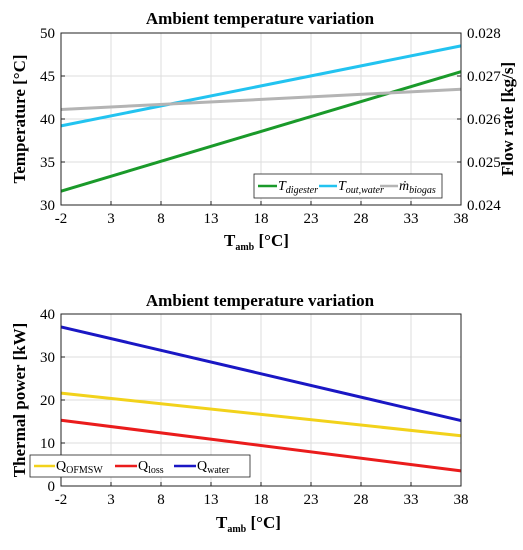  What do you see at coordinates (302, 190) in the screenshot?
I see `legend-sub: digester` at bounding box center [302, 190].